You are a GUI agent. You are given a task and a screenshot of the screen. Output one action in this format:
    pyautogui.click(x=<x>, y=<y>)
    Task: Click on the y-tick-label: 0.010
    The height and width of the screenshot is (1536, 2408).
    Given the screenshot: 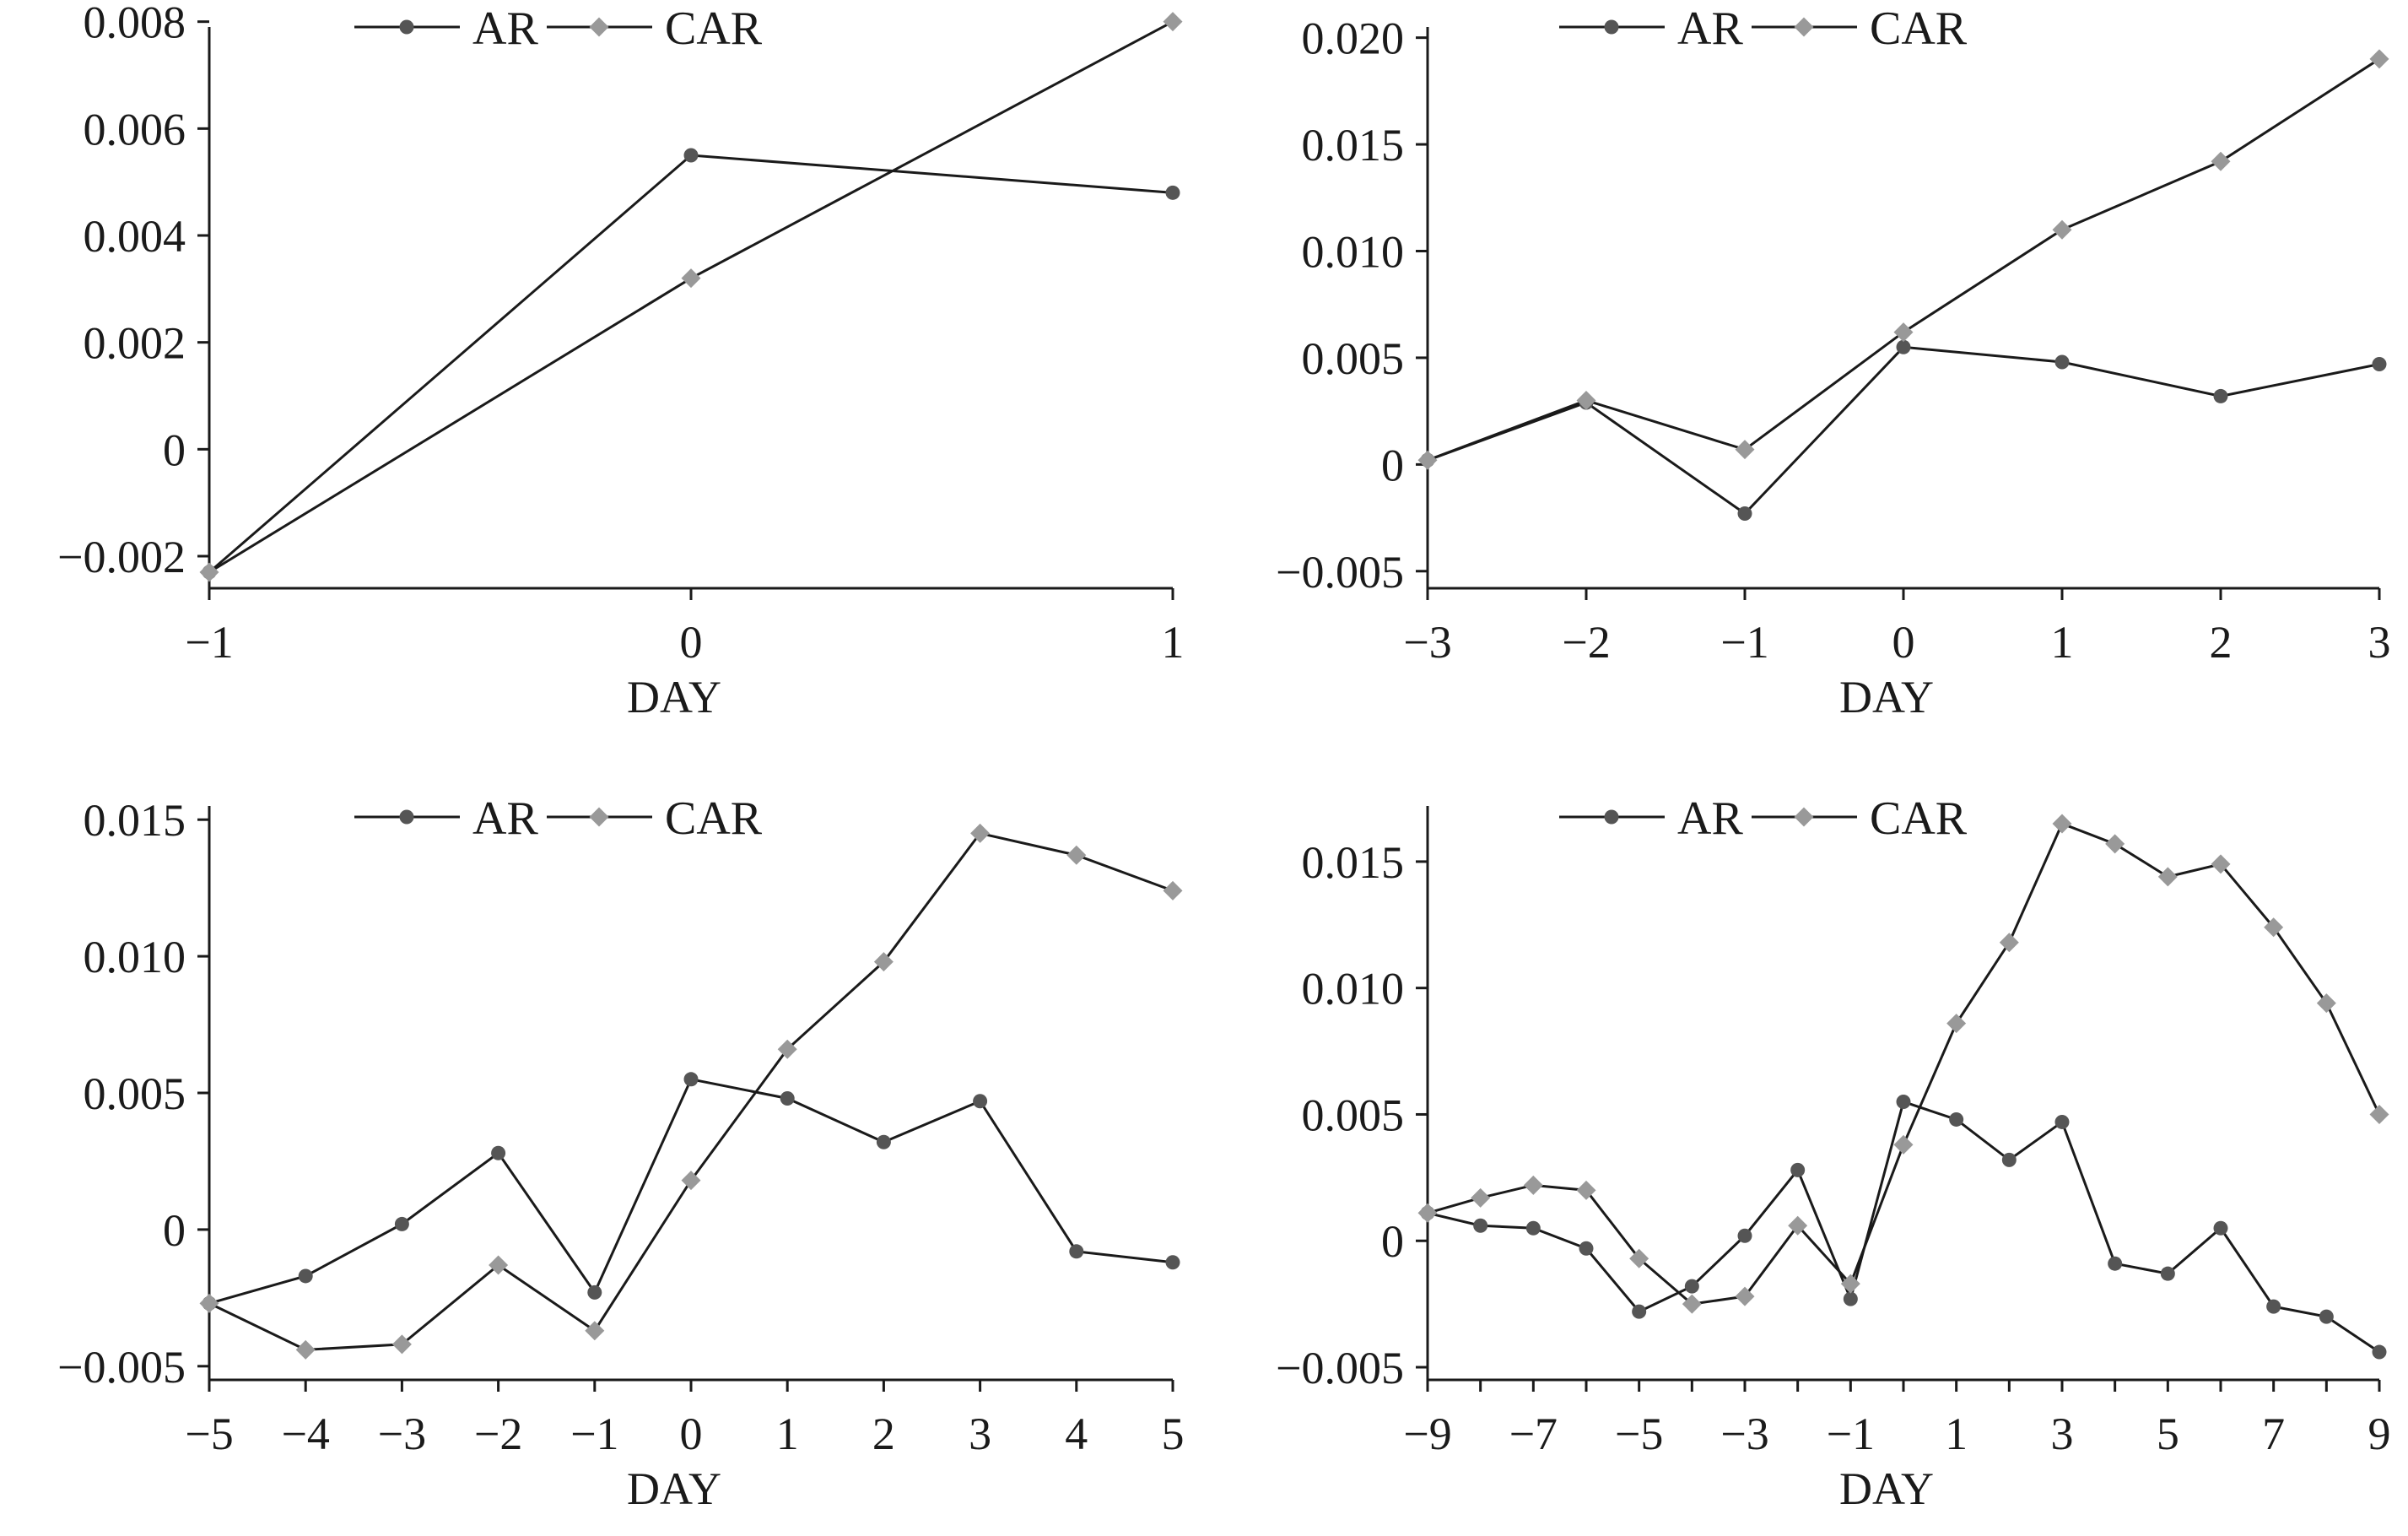 What is the action you would take?
    pyautogui.click(x=1354, y=251)
    